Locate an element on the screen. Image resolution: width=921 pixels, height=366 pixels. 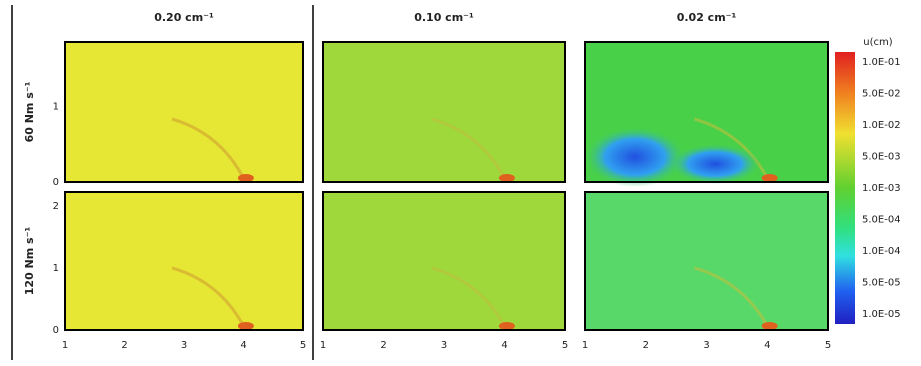
colorbar-label: 1.0E-04 is located at coordinates (881, 251).